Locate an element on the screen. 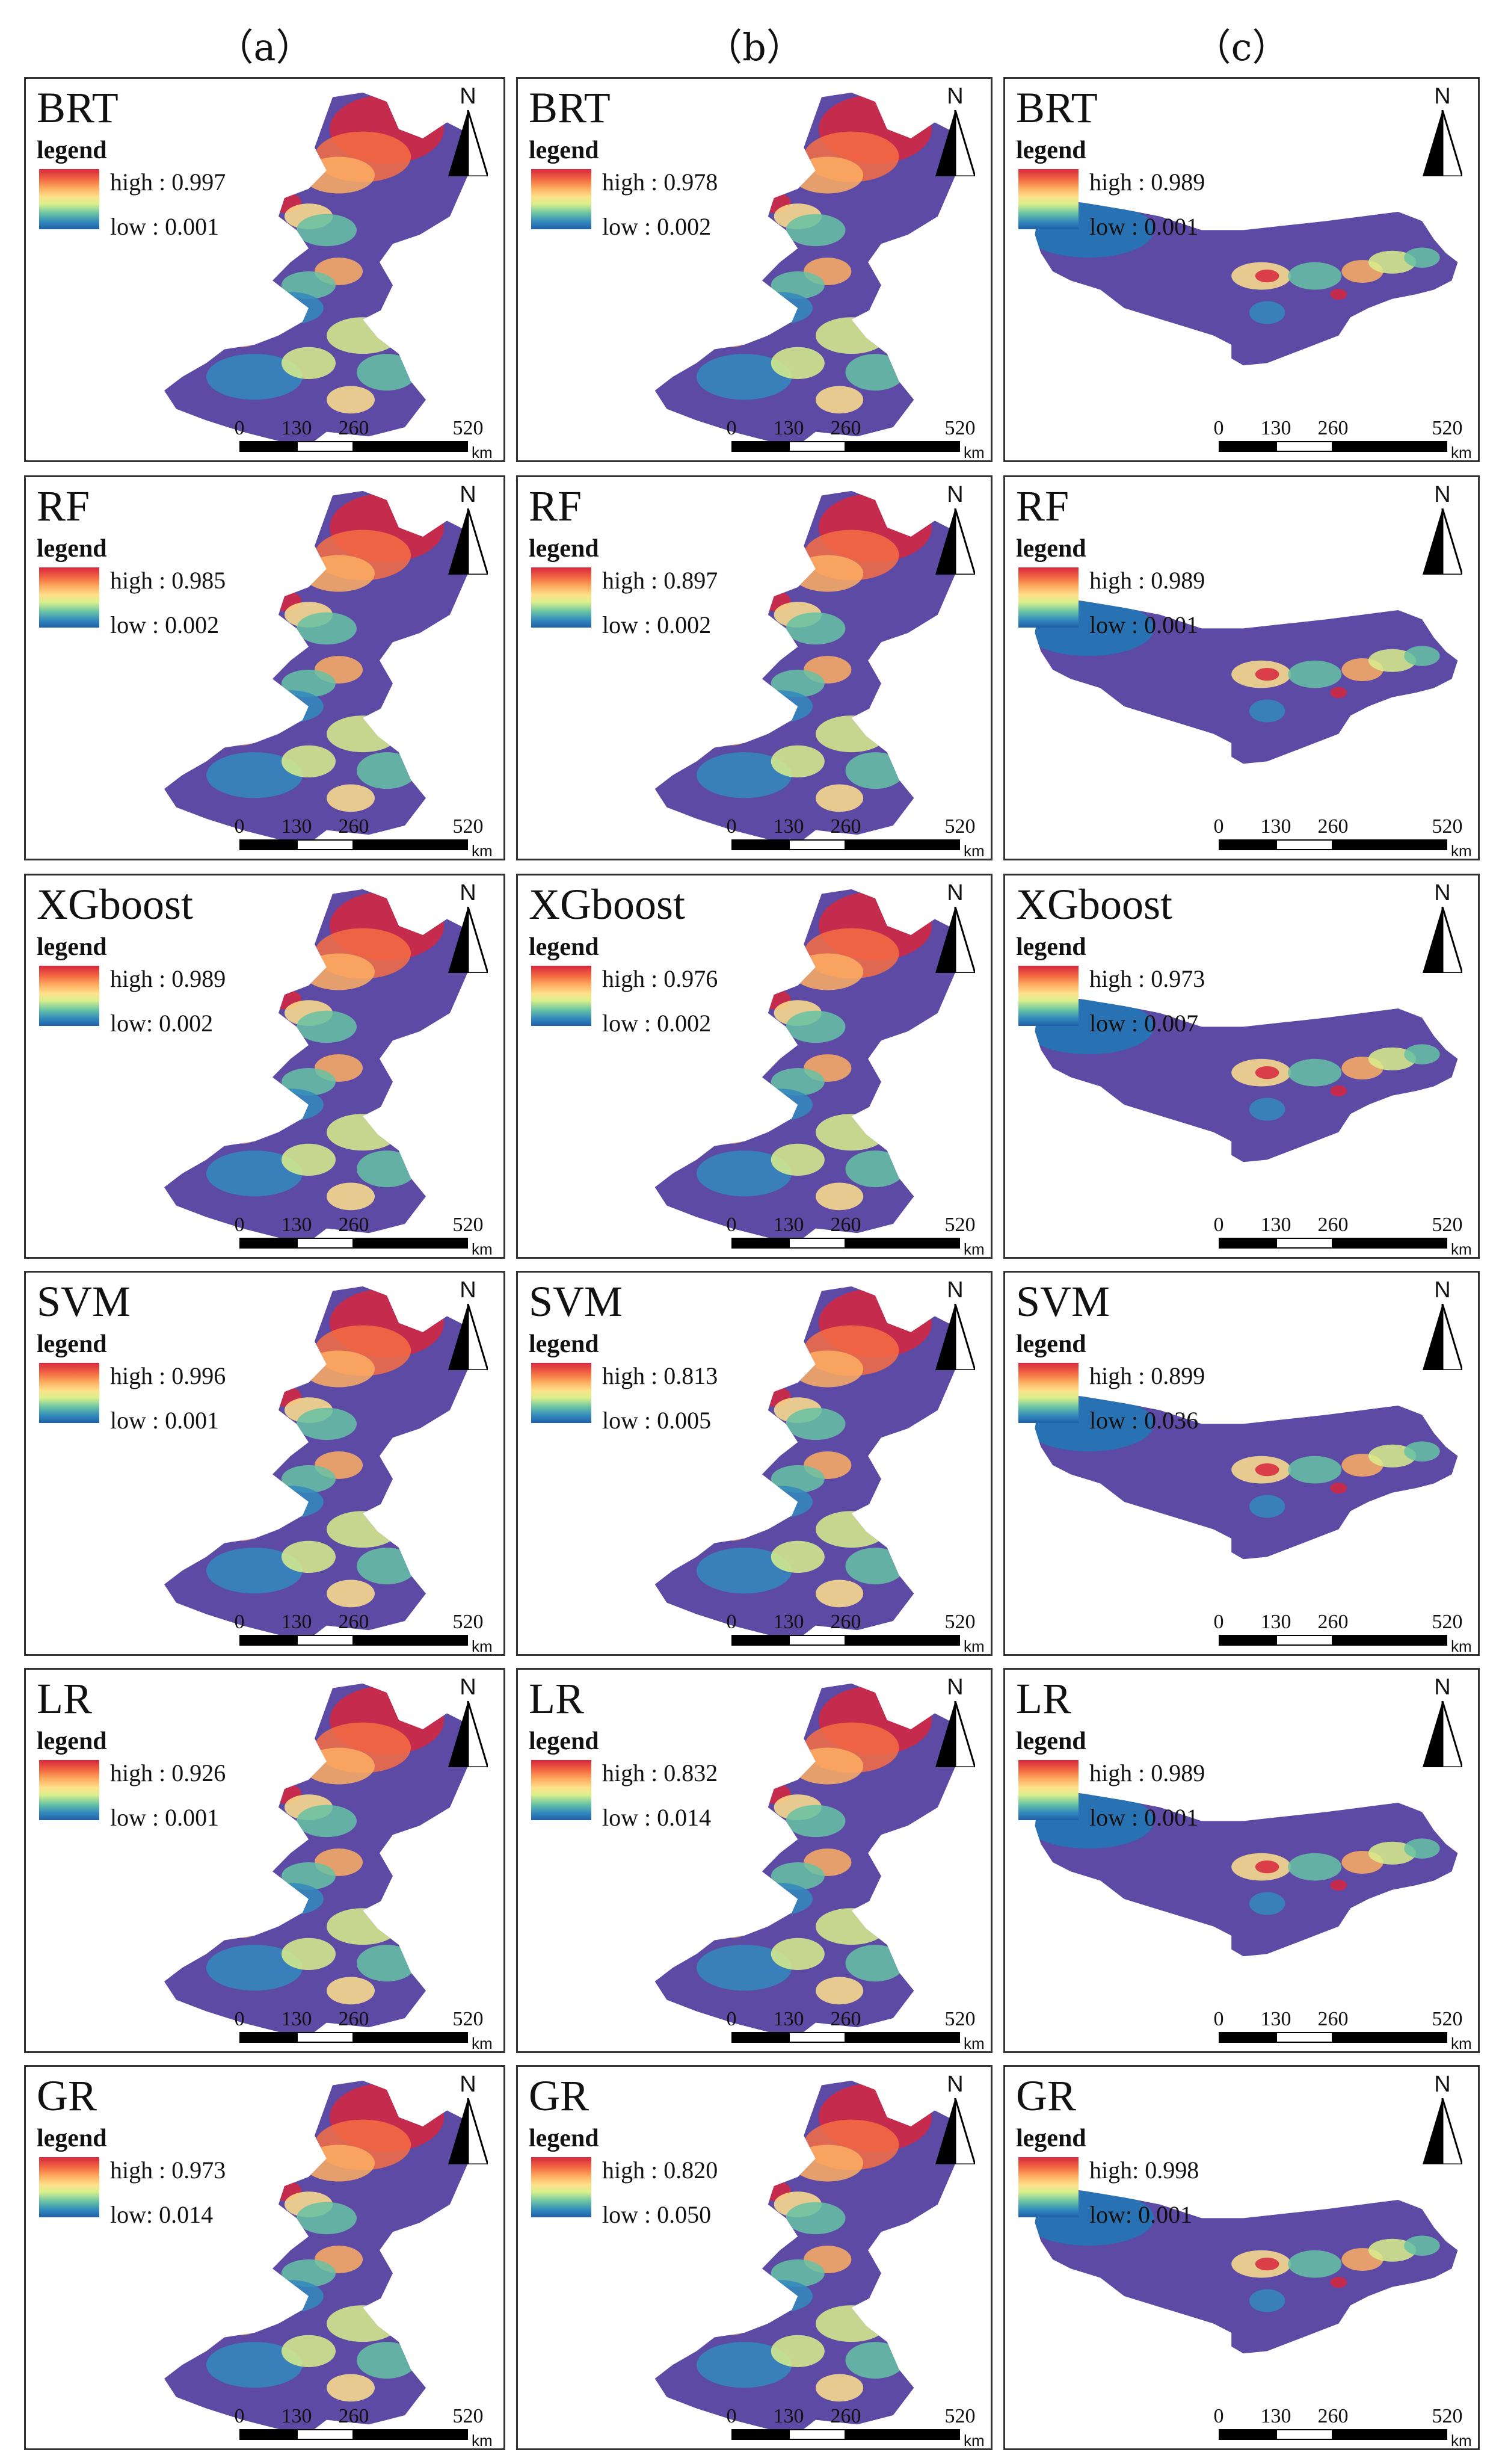 Image resolution: width=1505 pixels, height=2464 pixels. legend-high-value: high : 0.832 is located at coordinates (660, 1772).